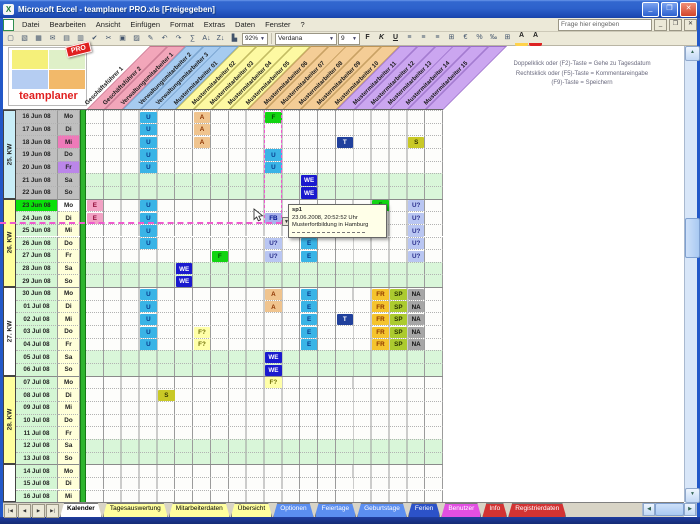 This screenshot has height=524, width=700. Describe the element at coordinates (302, 24) in the screenshot. I see `menu-: ?` at that location.